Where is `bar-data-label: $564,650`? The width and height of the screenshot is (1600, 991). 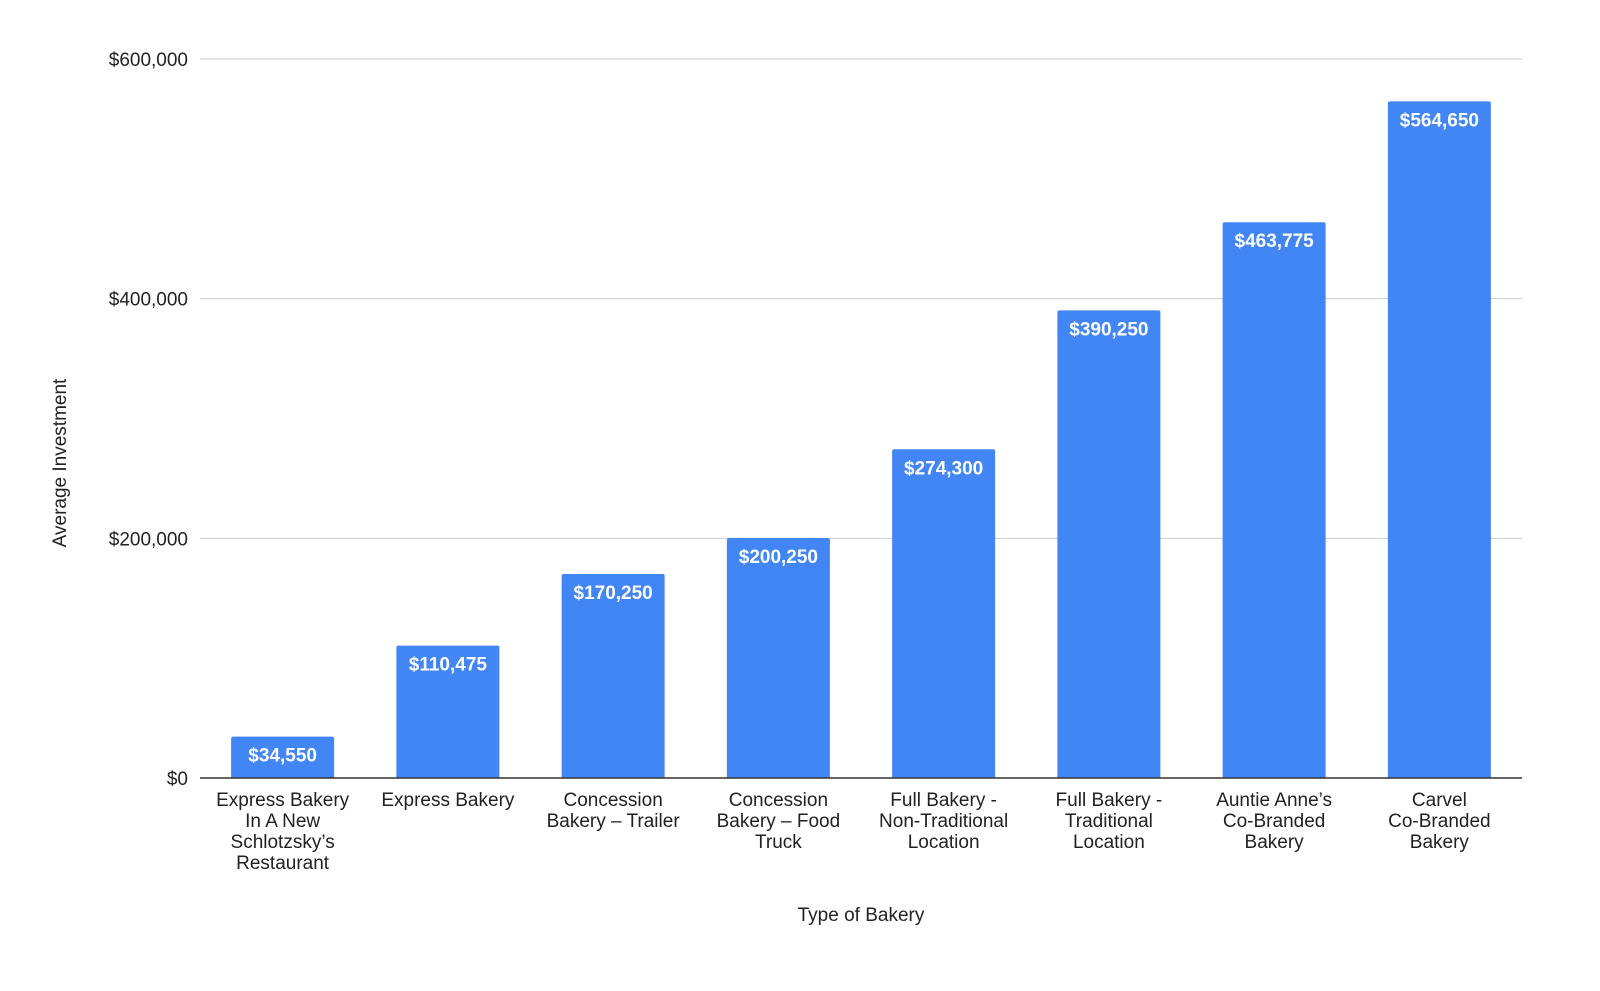
bar-data-label: $564,650 is located at coordinates (1439, 120).